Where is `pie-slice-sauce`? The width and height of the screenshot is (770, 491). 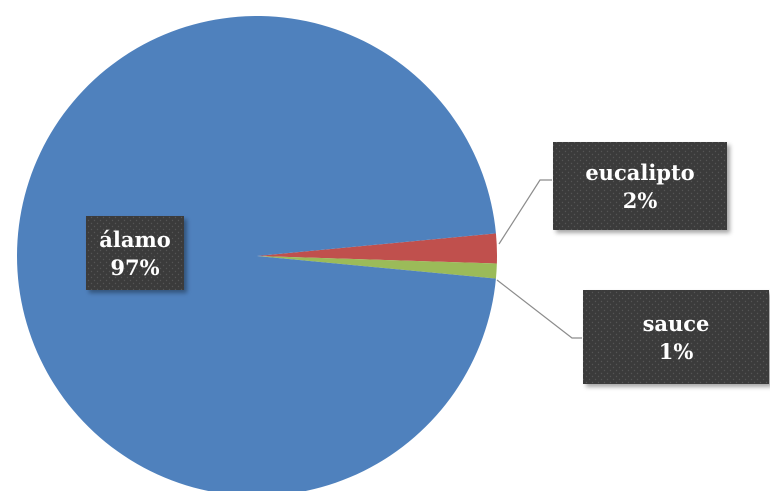
pie-slice-sauce is located at coordinates (377, 267).